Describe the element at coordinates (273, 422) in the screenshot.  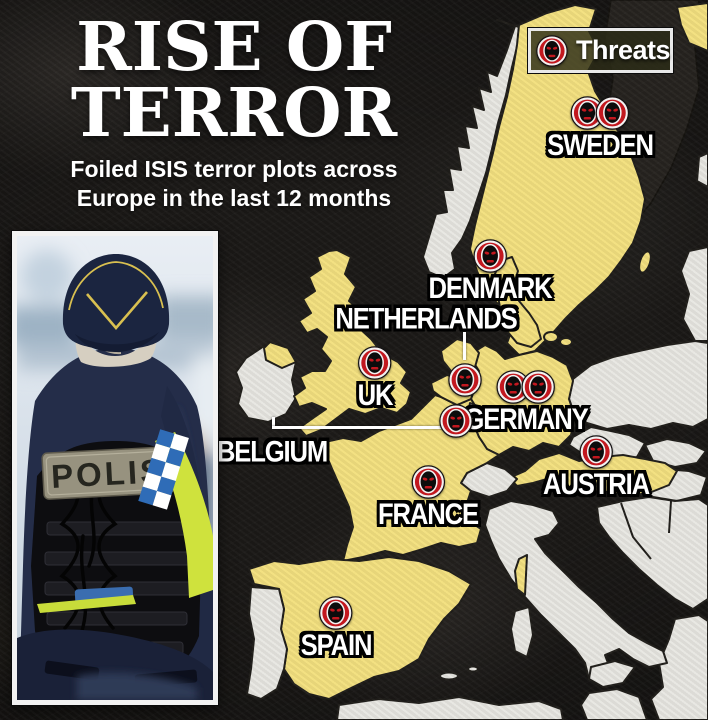
I see `leader-line-belgium-tick` at that location.